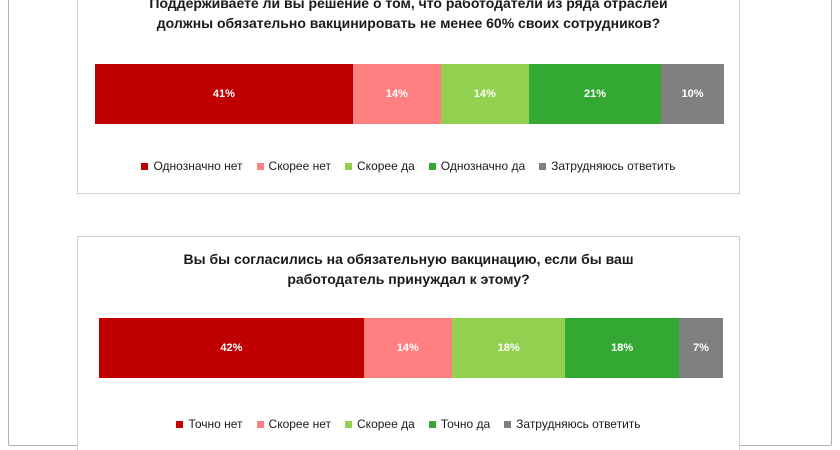 This screenshot has width=840, height=450. I want to click on legend-label: Точно нет, so click(215, 424).